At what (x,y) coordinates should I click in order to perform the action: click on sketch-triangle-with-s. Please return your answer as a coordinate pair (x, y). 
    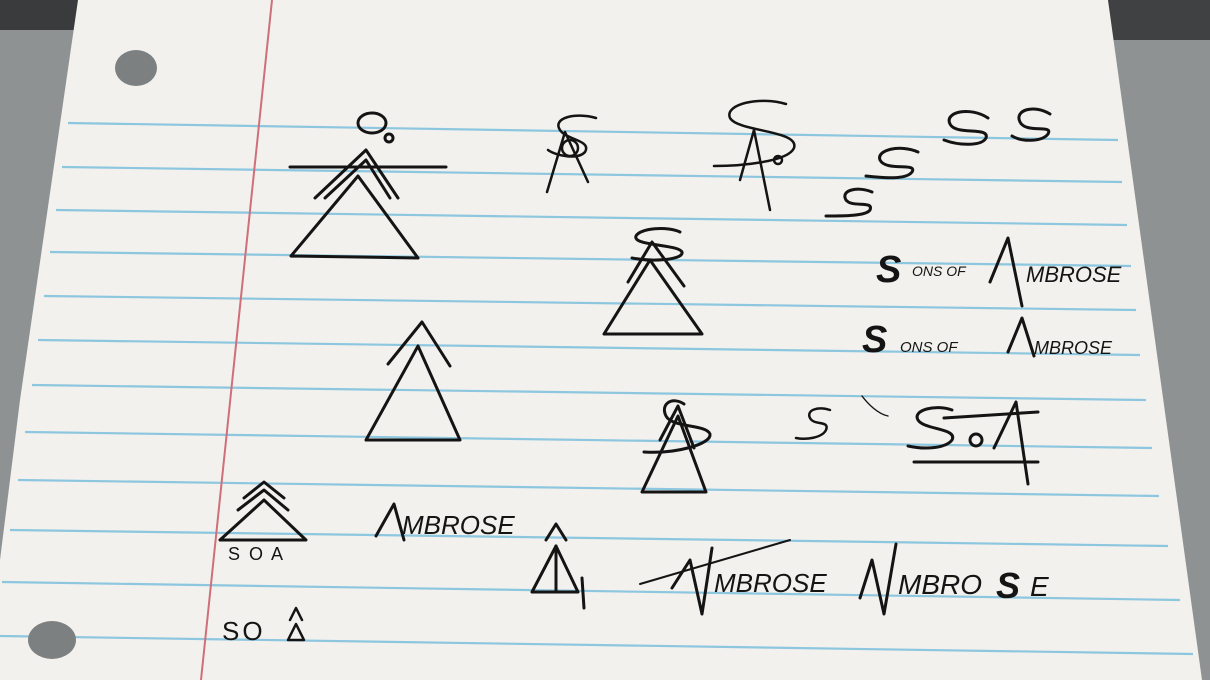
    Looking at the image, I should click on (653, 281).